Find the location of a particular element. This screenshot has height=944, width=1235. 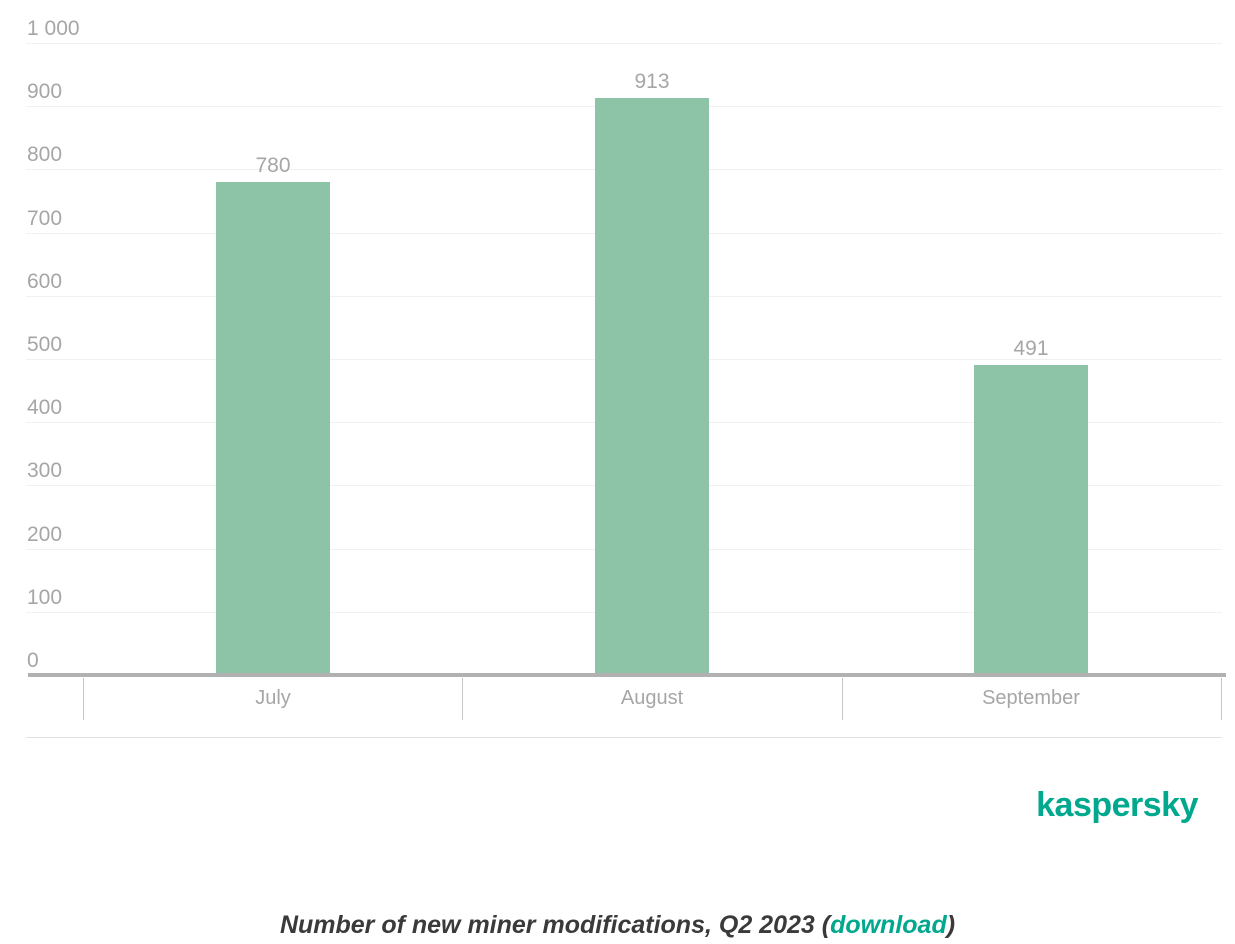

bar-july is located at coordinates (273, 428).